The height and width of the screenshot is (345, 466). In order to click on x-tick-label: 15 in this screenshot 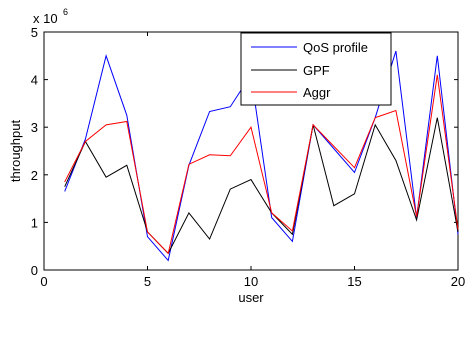, I will do `click(354, 281)`.